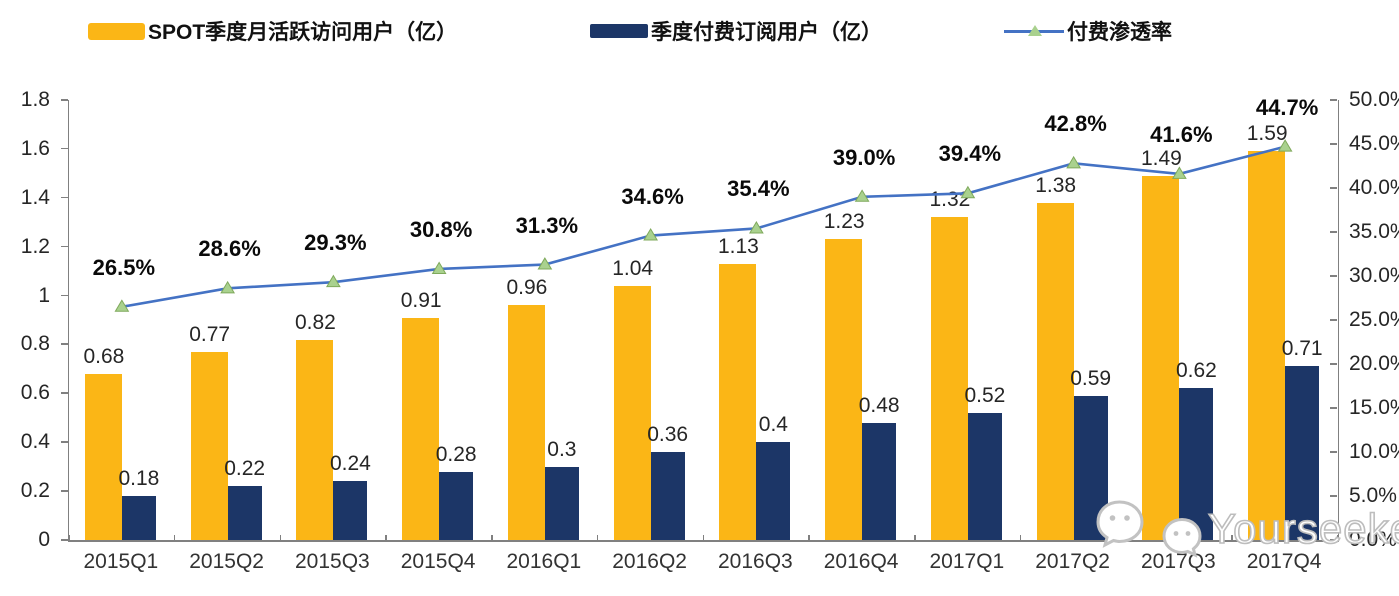  What do you see at coordinates (1374, 407) in the screenshot?
I see `right-axis-tick-label: 15.0%` at bounding box center [1374, 407].